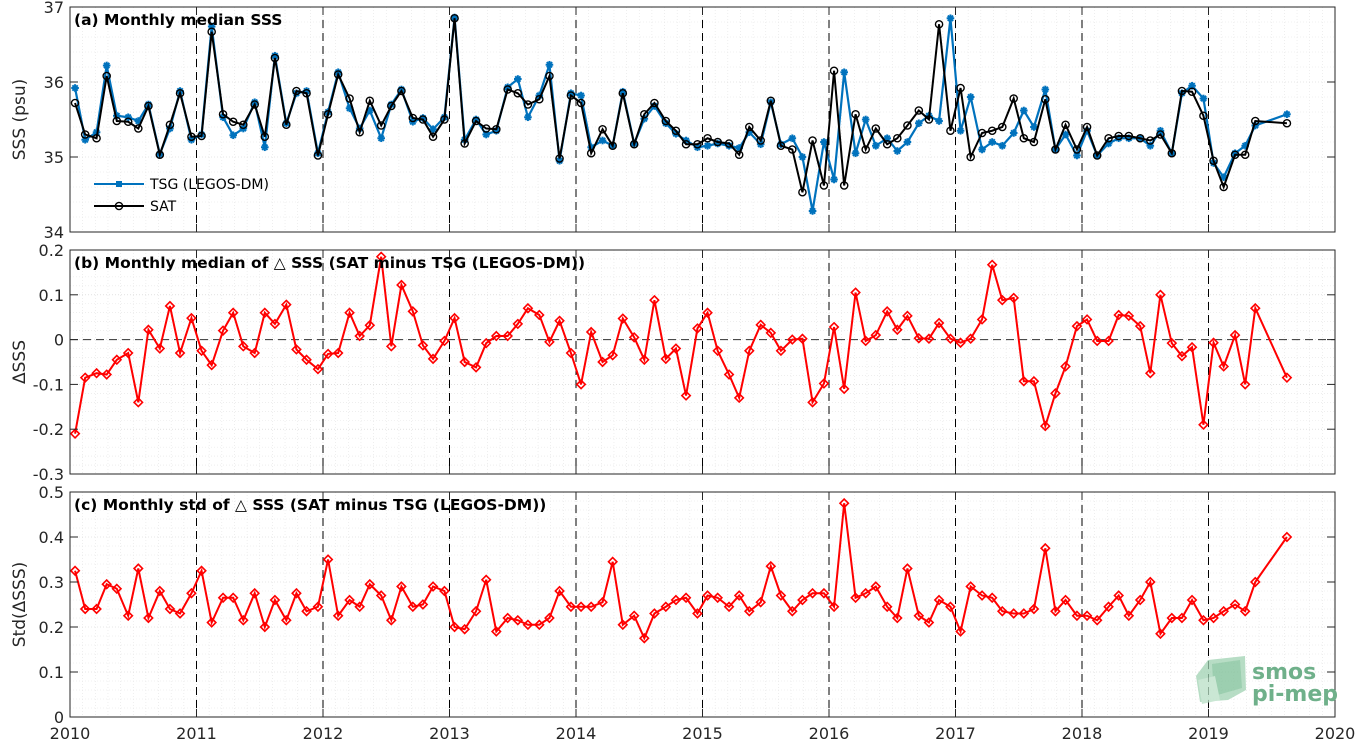  I want to click on x-tick-label: 2011, so click(196, 733).